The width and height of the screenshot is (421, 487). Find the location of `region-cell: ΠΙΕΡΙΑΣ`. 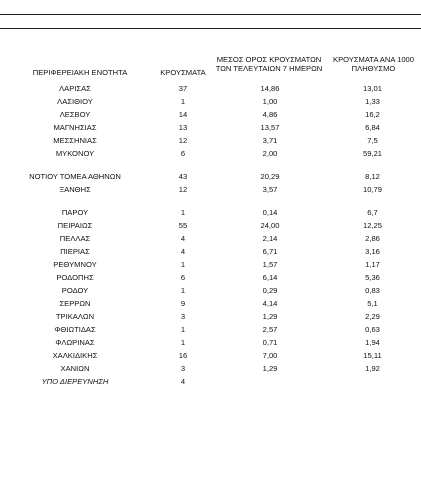

region-cell: ΠΙΕΡΙΑΣ is located at coordinates (75, 251).